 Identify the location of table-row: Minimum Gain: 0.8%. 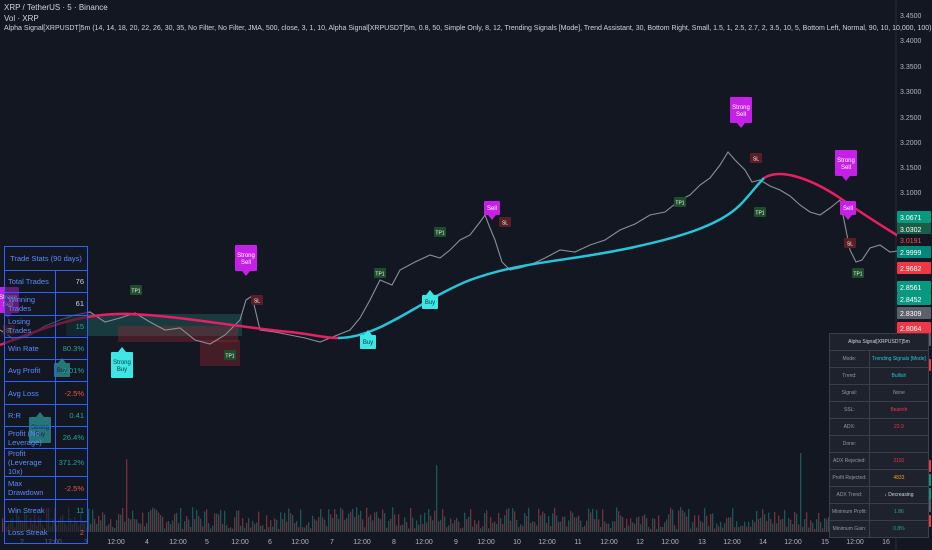
(879, 529).